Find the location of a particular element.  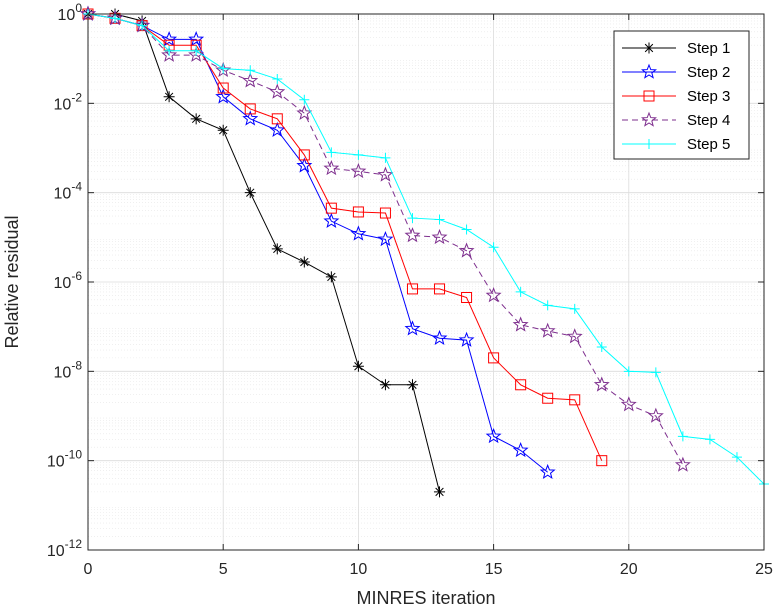

legend: Step 1 Step 2 Step 3 Step 4 Step 5 is located at coordinates (681, 95).